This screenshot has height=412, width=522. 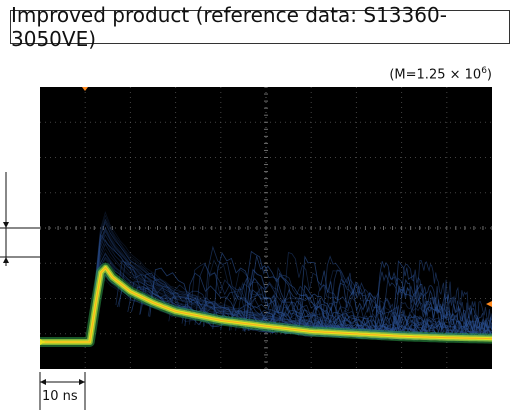 What do you see at coordinates (20, 219) in the screenshot?
I see `amplitude-marker` at bounding box center [20, 219].